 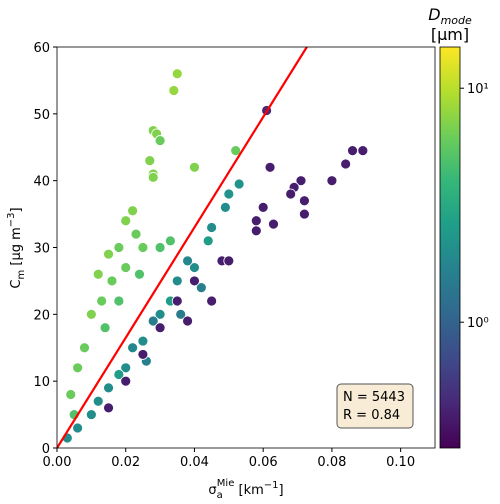 I want to click on annotation: R = 0.84, so click(x=371, y=415).